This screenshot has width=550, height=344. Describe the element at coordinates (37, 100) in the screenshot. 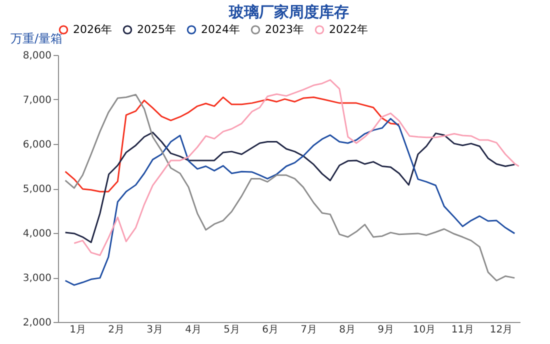

I see `y-tick-label: 7,000` at that location.